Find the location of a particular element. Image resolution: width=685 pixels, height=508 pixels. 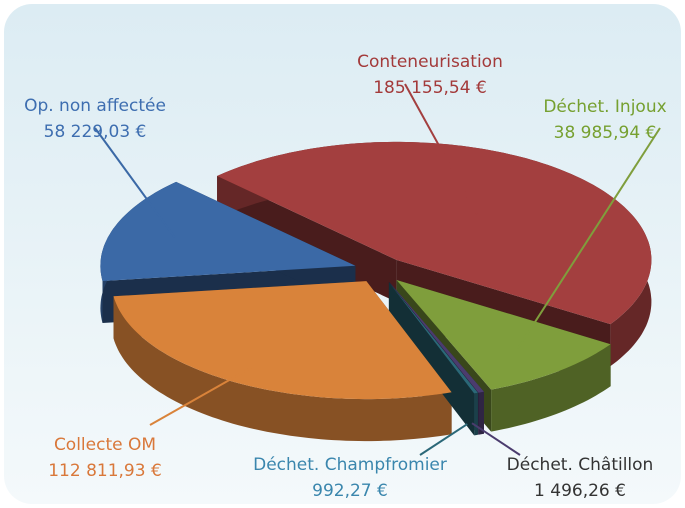

category-label: Collecte OM is located at coordinates (105, 445).